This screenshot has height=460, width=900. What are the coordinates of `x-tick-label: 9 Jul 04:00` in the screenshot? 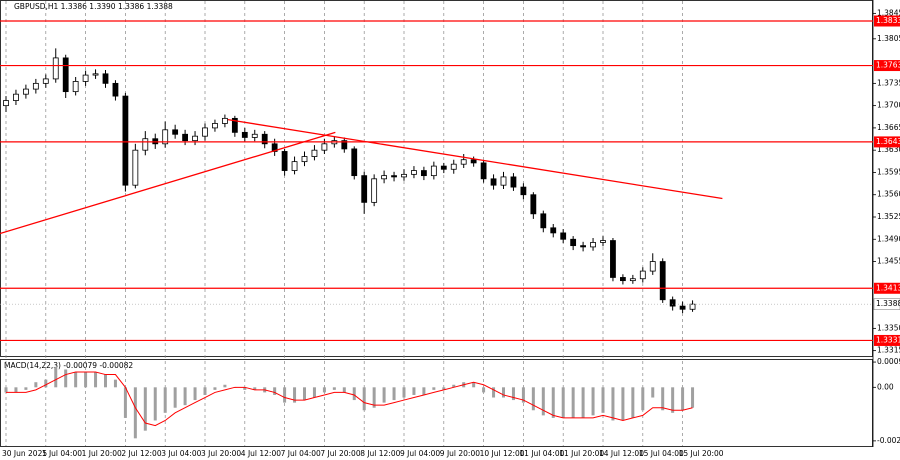 It's located at (420, 453).